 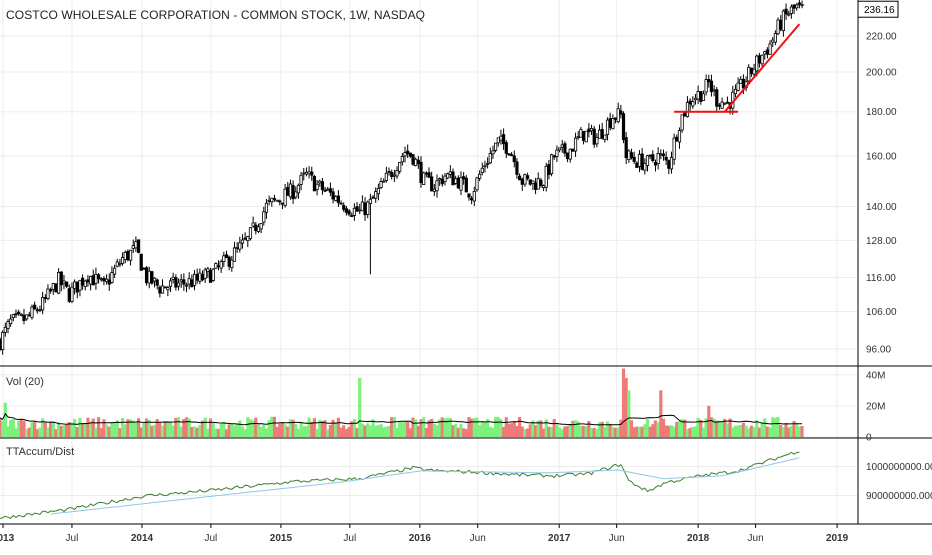 What do you see at coordinates (837, 538) in the screenshot?
I see `time-tick-label: 2019` at bounding box center [837, 538].